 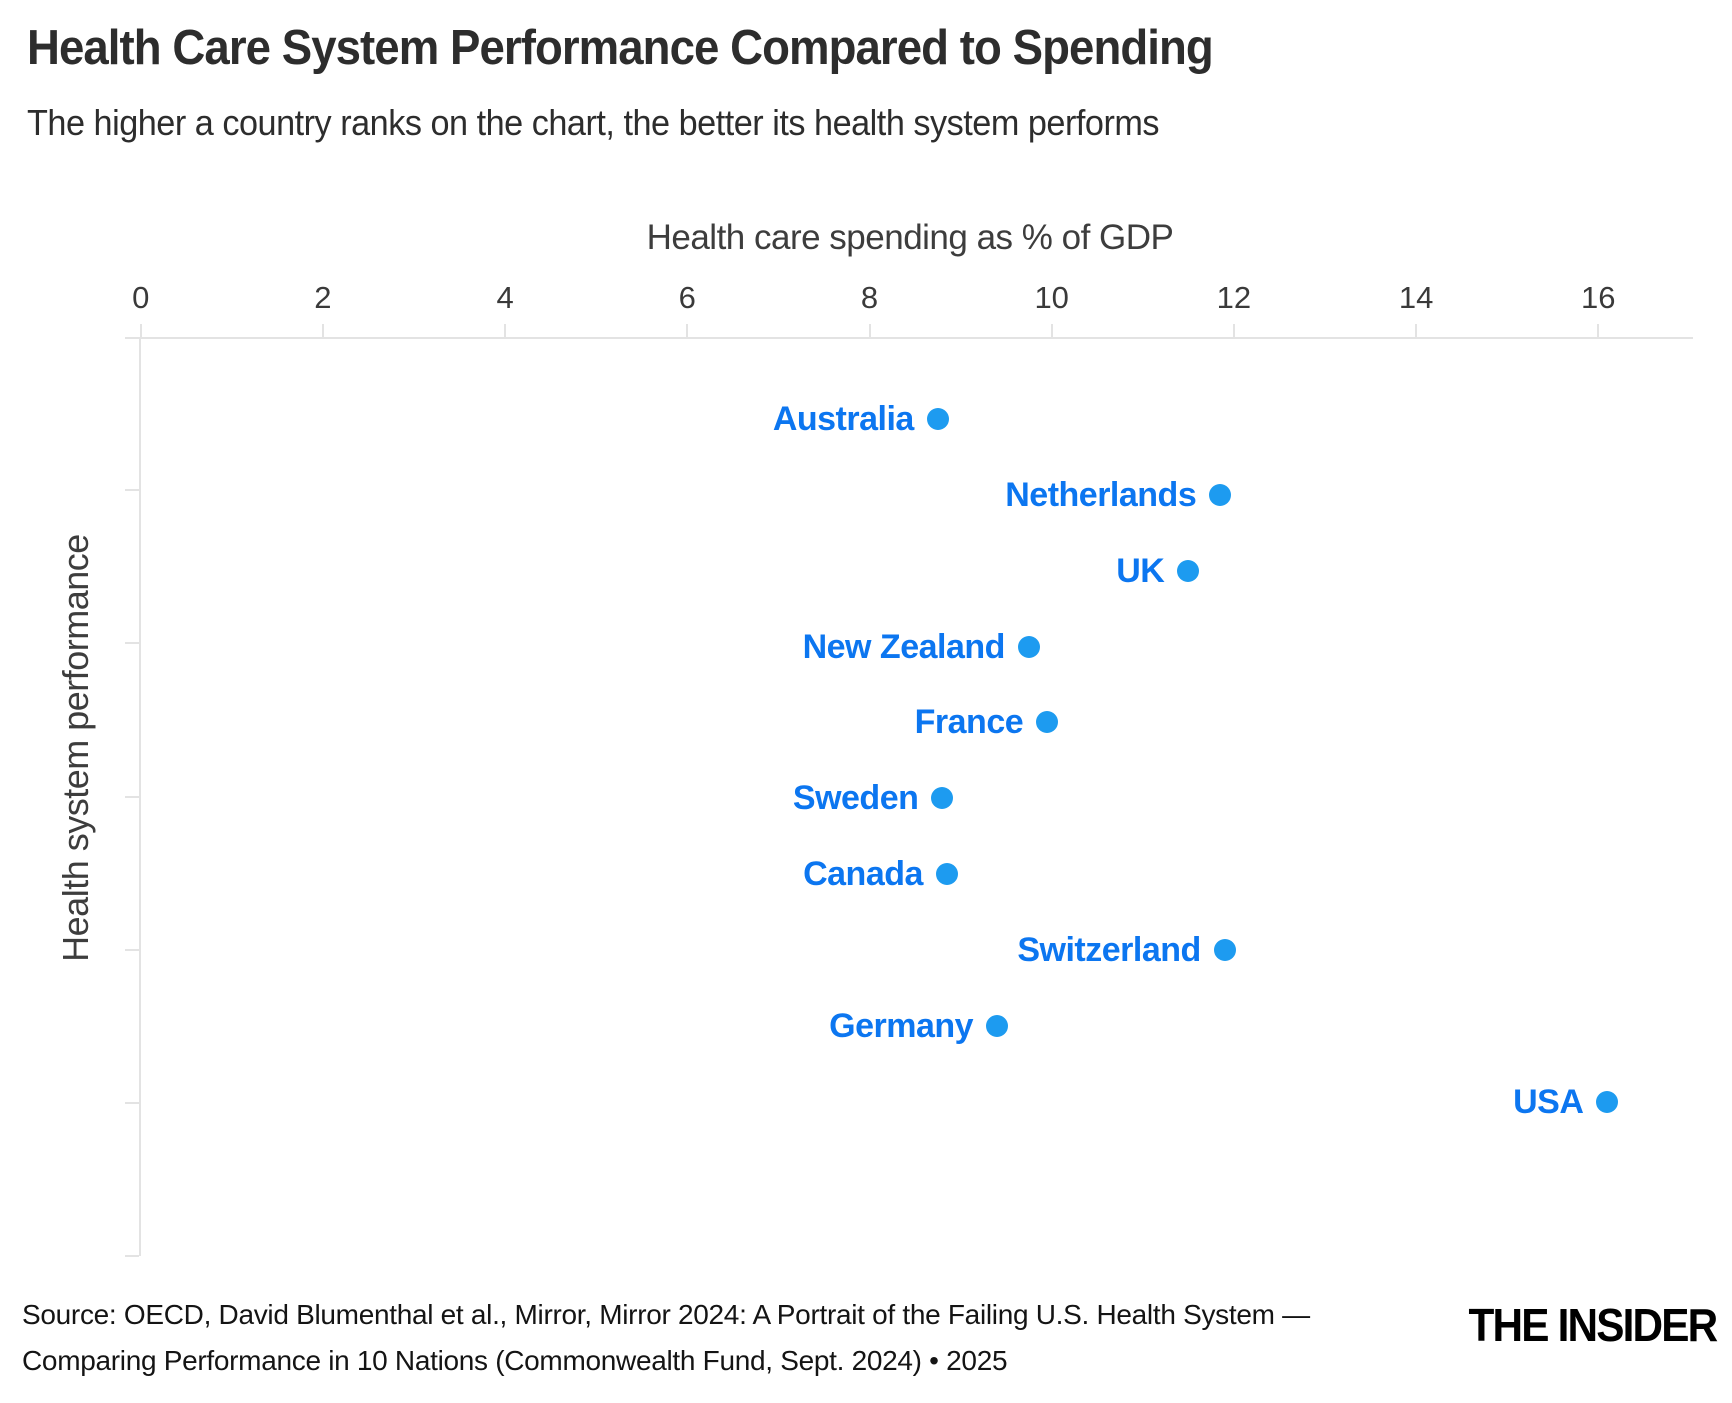 I want to click on point-dot-usa, so click(x=1607, y=1101).